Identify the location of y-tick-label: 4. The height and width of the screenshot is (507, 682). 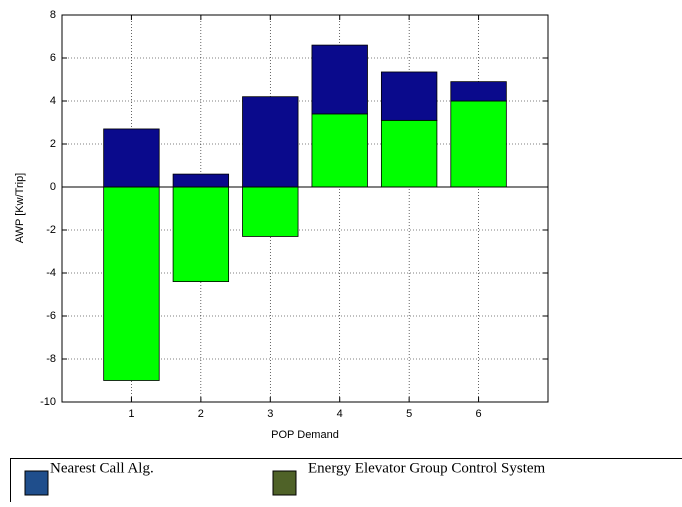
(53, 101).